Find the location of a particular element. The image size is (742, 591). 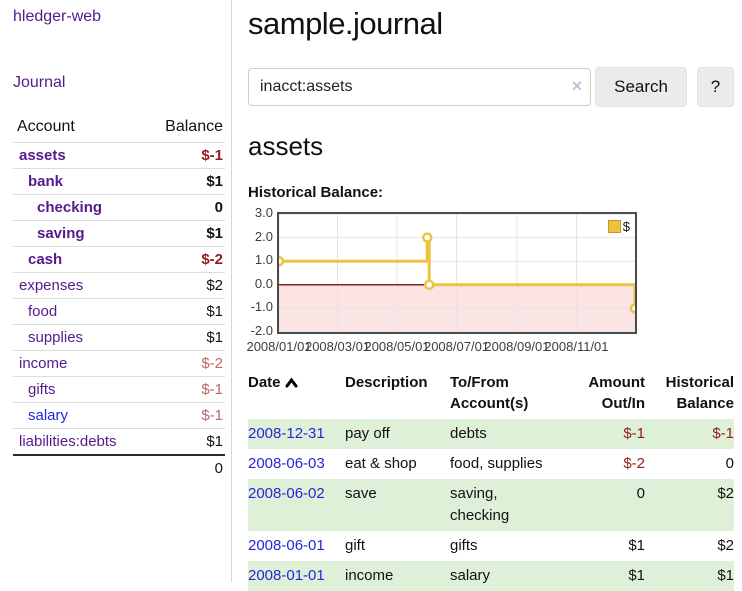

x-axis-tick-label: 2008/03/01 is located at coordinates (337, 346).